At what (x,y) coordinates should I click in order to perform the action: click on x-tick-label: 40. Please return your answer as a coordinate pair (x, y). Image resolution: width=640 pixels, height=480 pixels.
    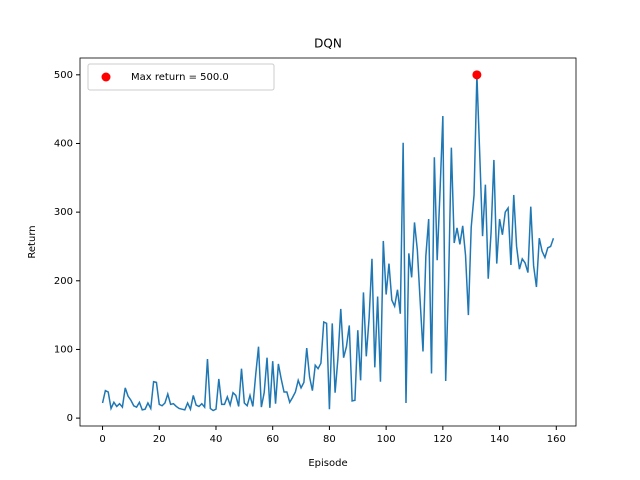
    Looking at the image, I should click on (216, 439).